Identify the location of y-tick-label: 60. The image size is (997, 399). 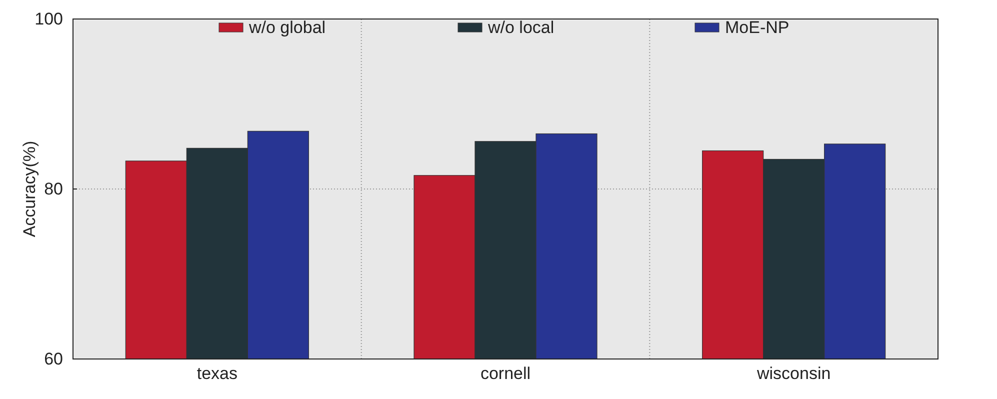
(53, 358).